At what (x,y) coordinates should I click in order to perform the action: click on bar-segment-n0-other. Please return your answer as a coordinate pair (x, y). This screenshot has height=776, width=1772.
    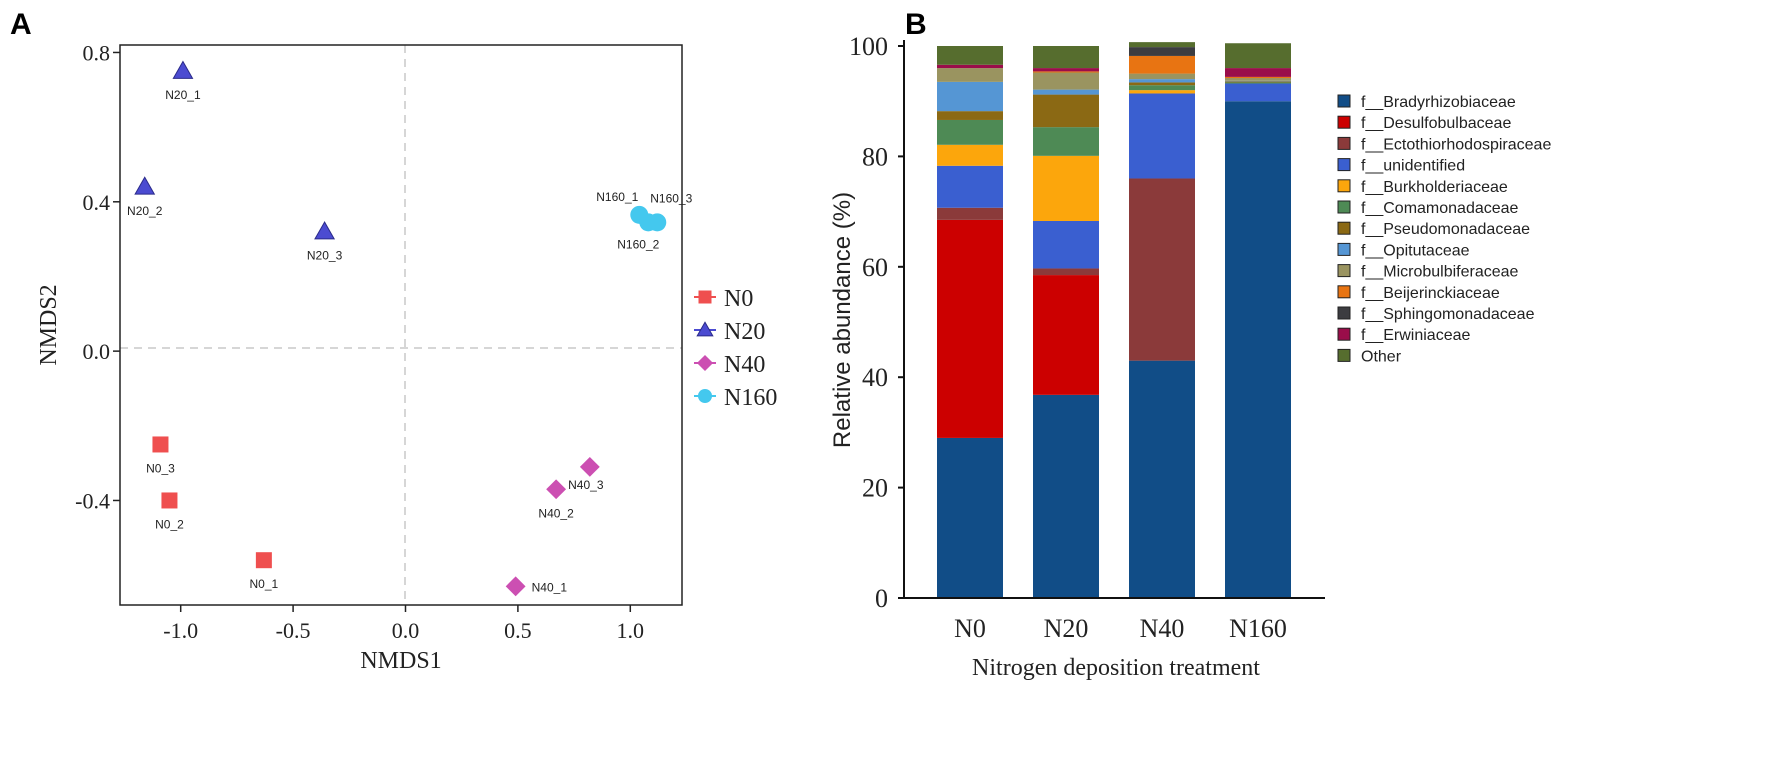
    Looking at the image, I should click on (970, 55).